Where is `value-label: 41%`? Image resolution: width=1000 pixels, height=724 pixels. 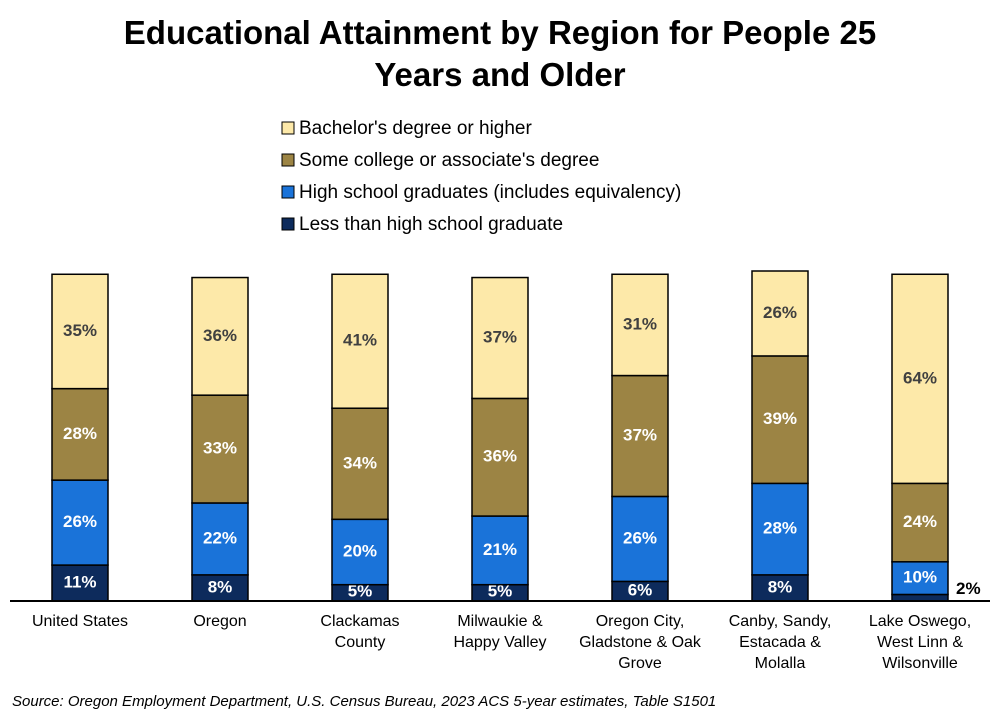 value-label: 41% is located at coordinates (360, 340).